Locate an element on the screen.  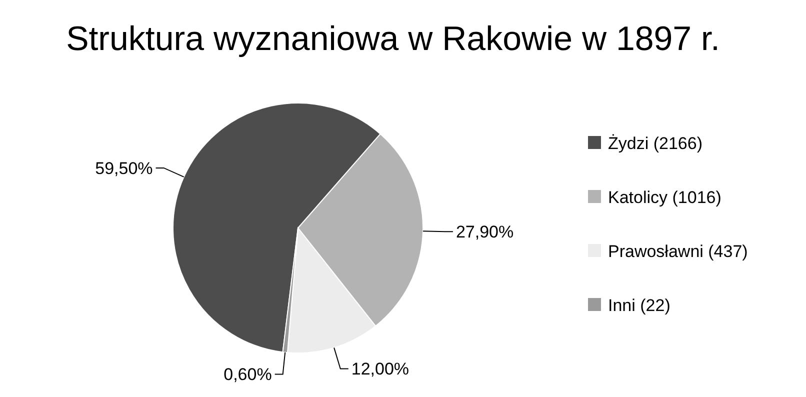
data-label: 12,00% is located at coordinates (380, 369).